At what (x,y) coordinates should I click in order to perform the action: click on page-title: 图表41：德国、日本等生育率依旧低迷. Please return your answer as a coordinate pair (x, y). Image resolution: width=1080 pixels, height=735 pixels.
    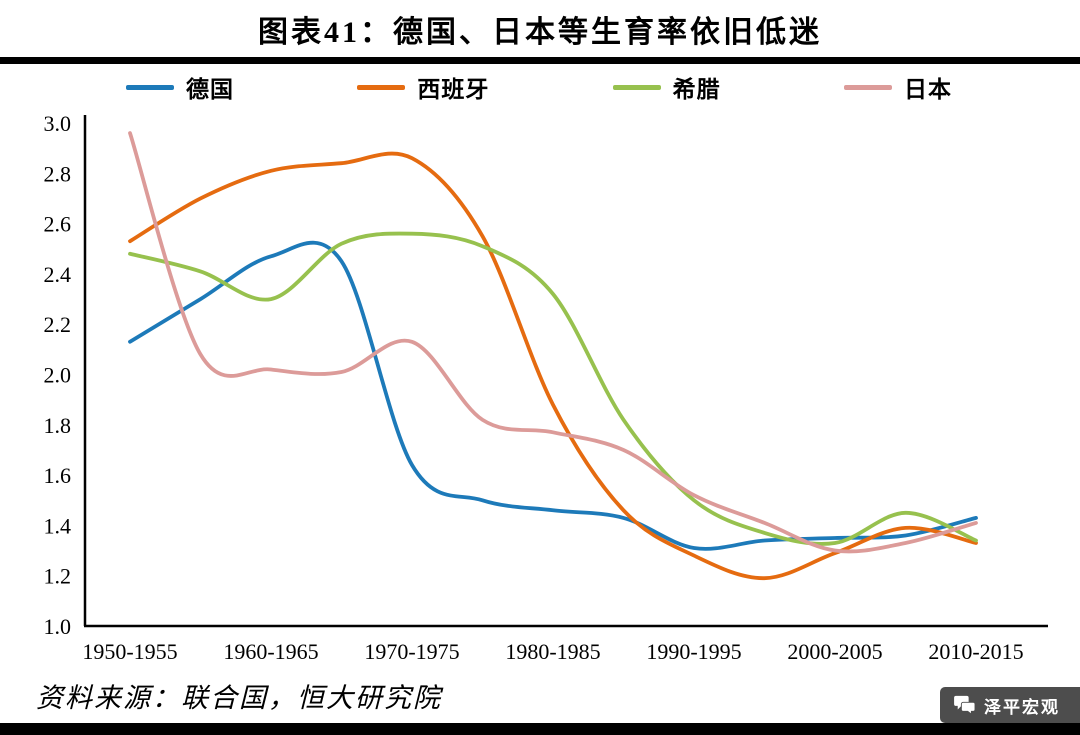
    Looking at the image, I should click on (540, 32).